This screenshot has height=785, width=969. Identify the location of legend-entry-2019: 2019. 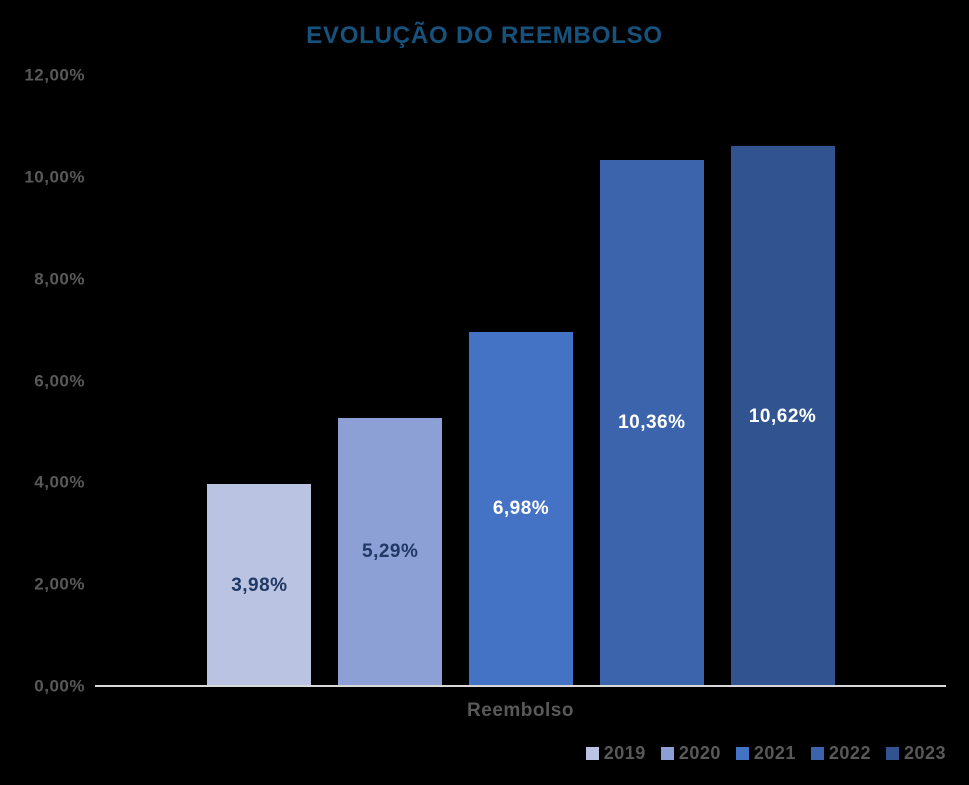
(615, 753).